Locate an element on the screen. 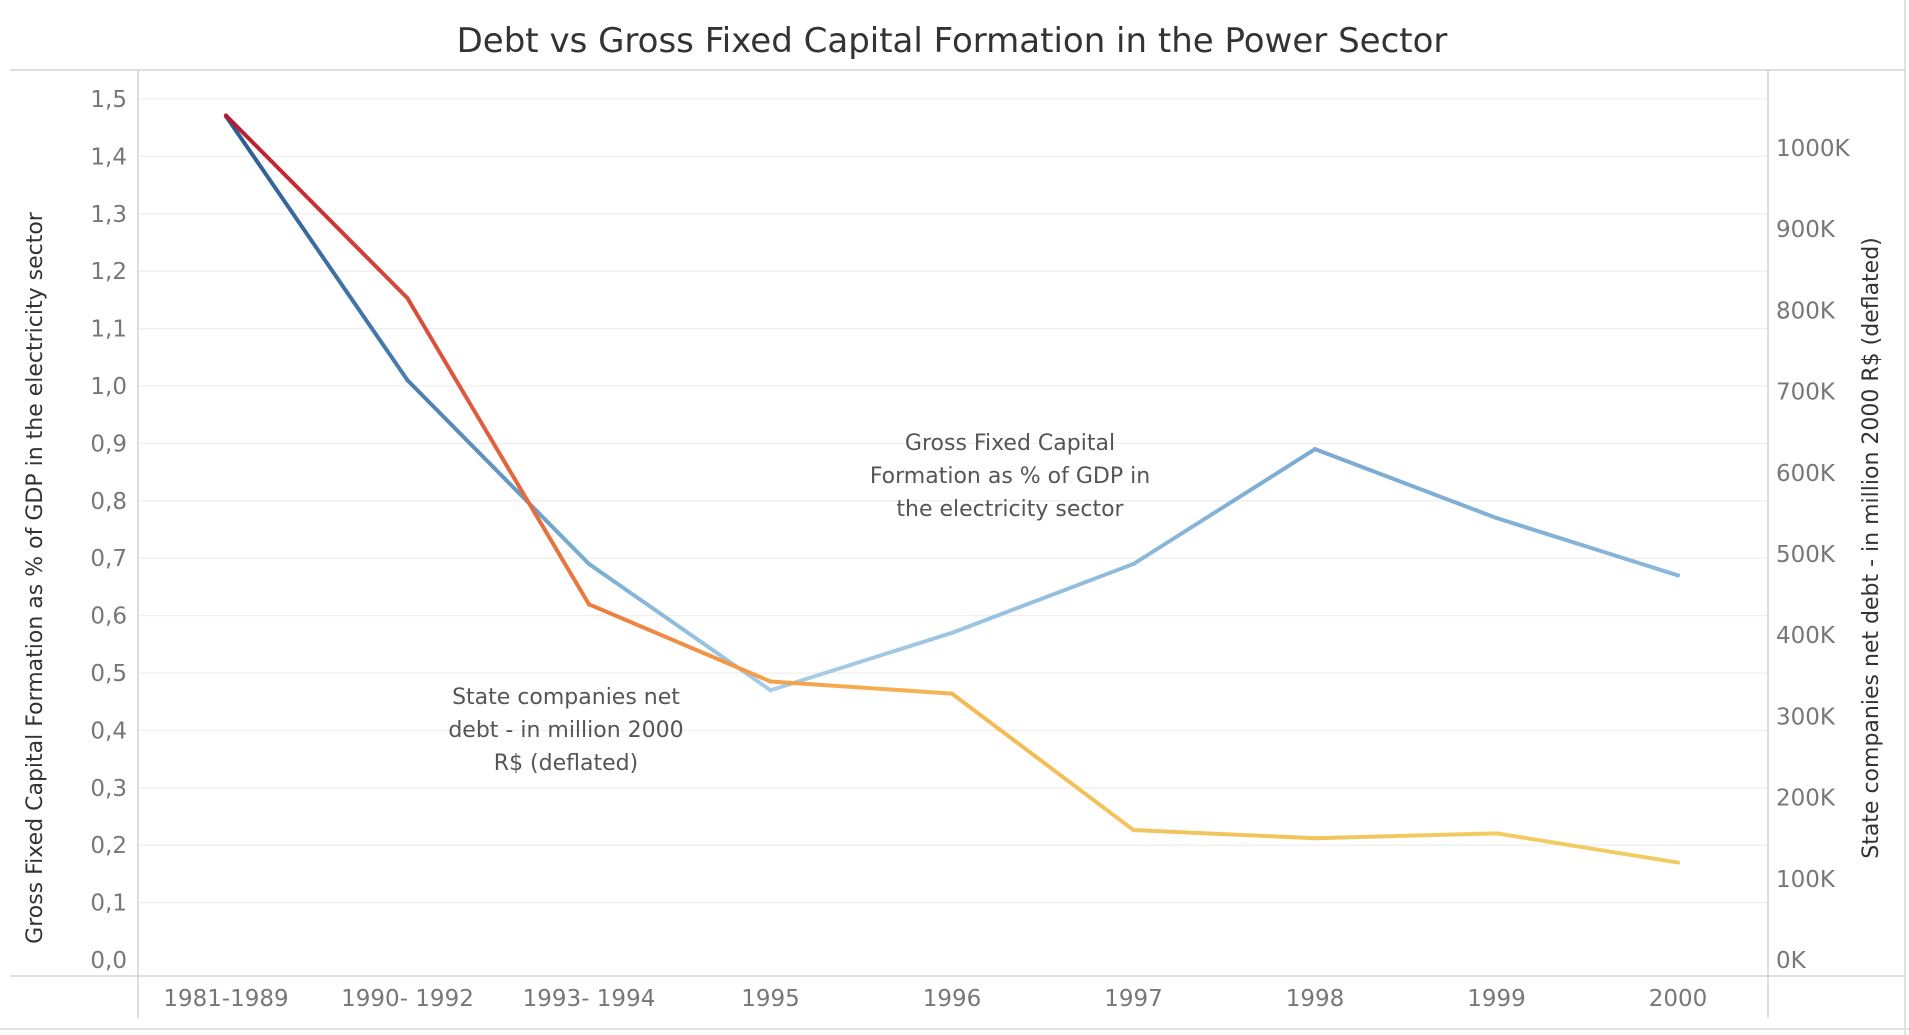  x-tick-label: 1997 is located at coordinates (1133, 999).